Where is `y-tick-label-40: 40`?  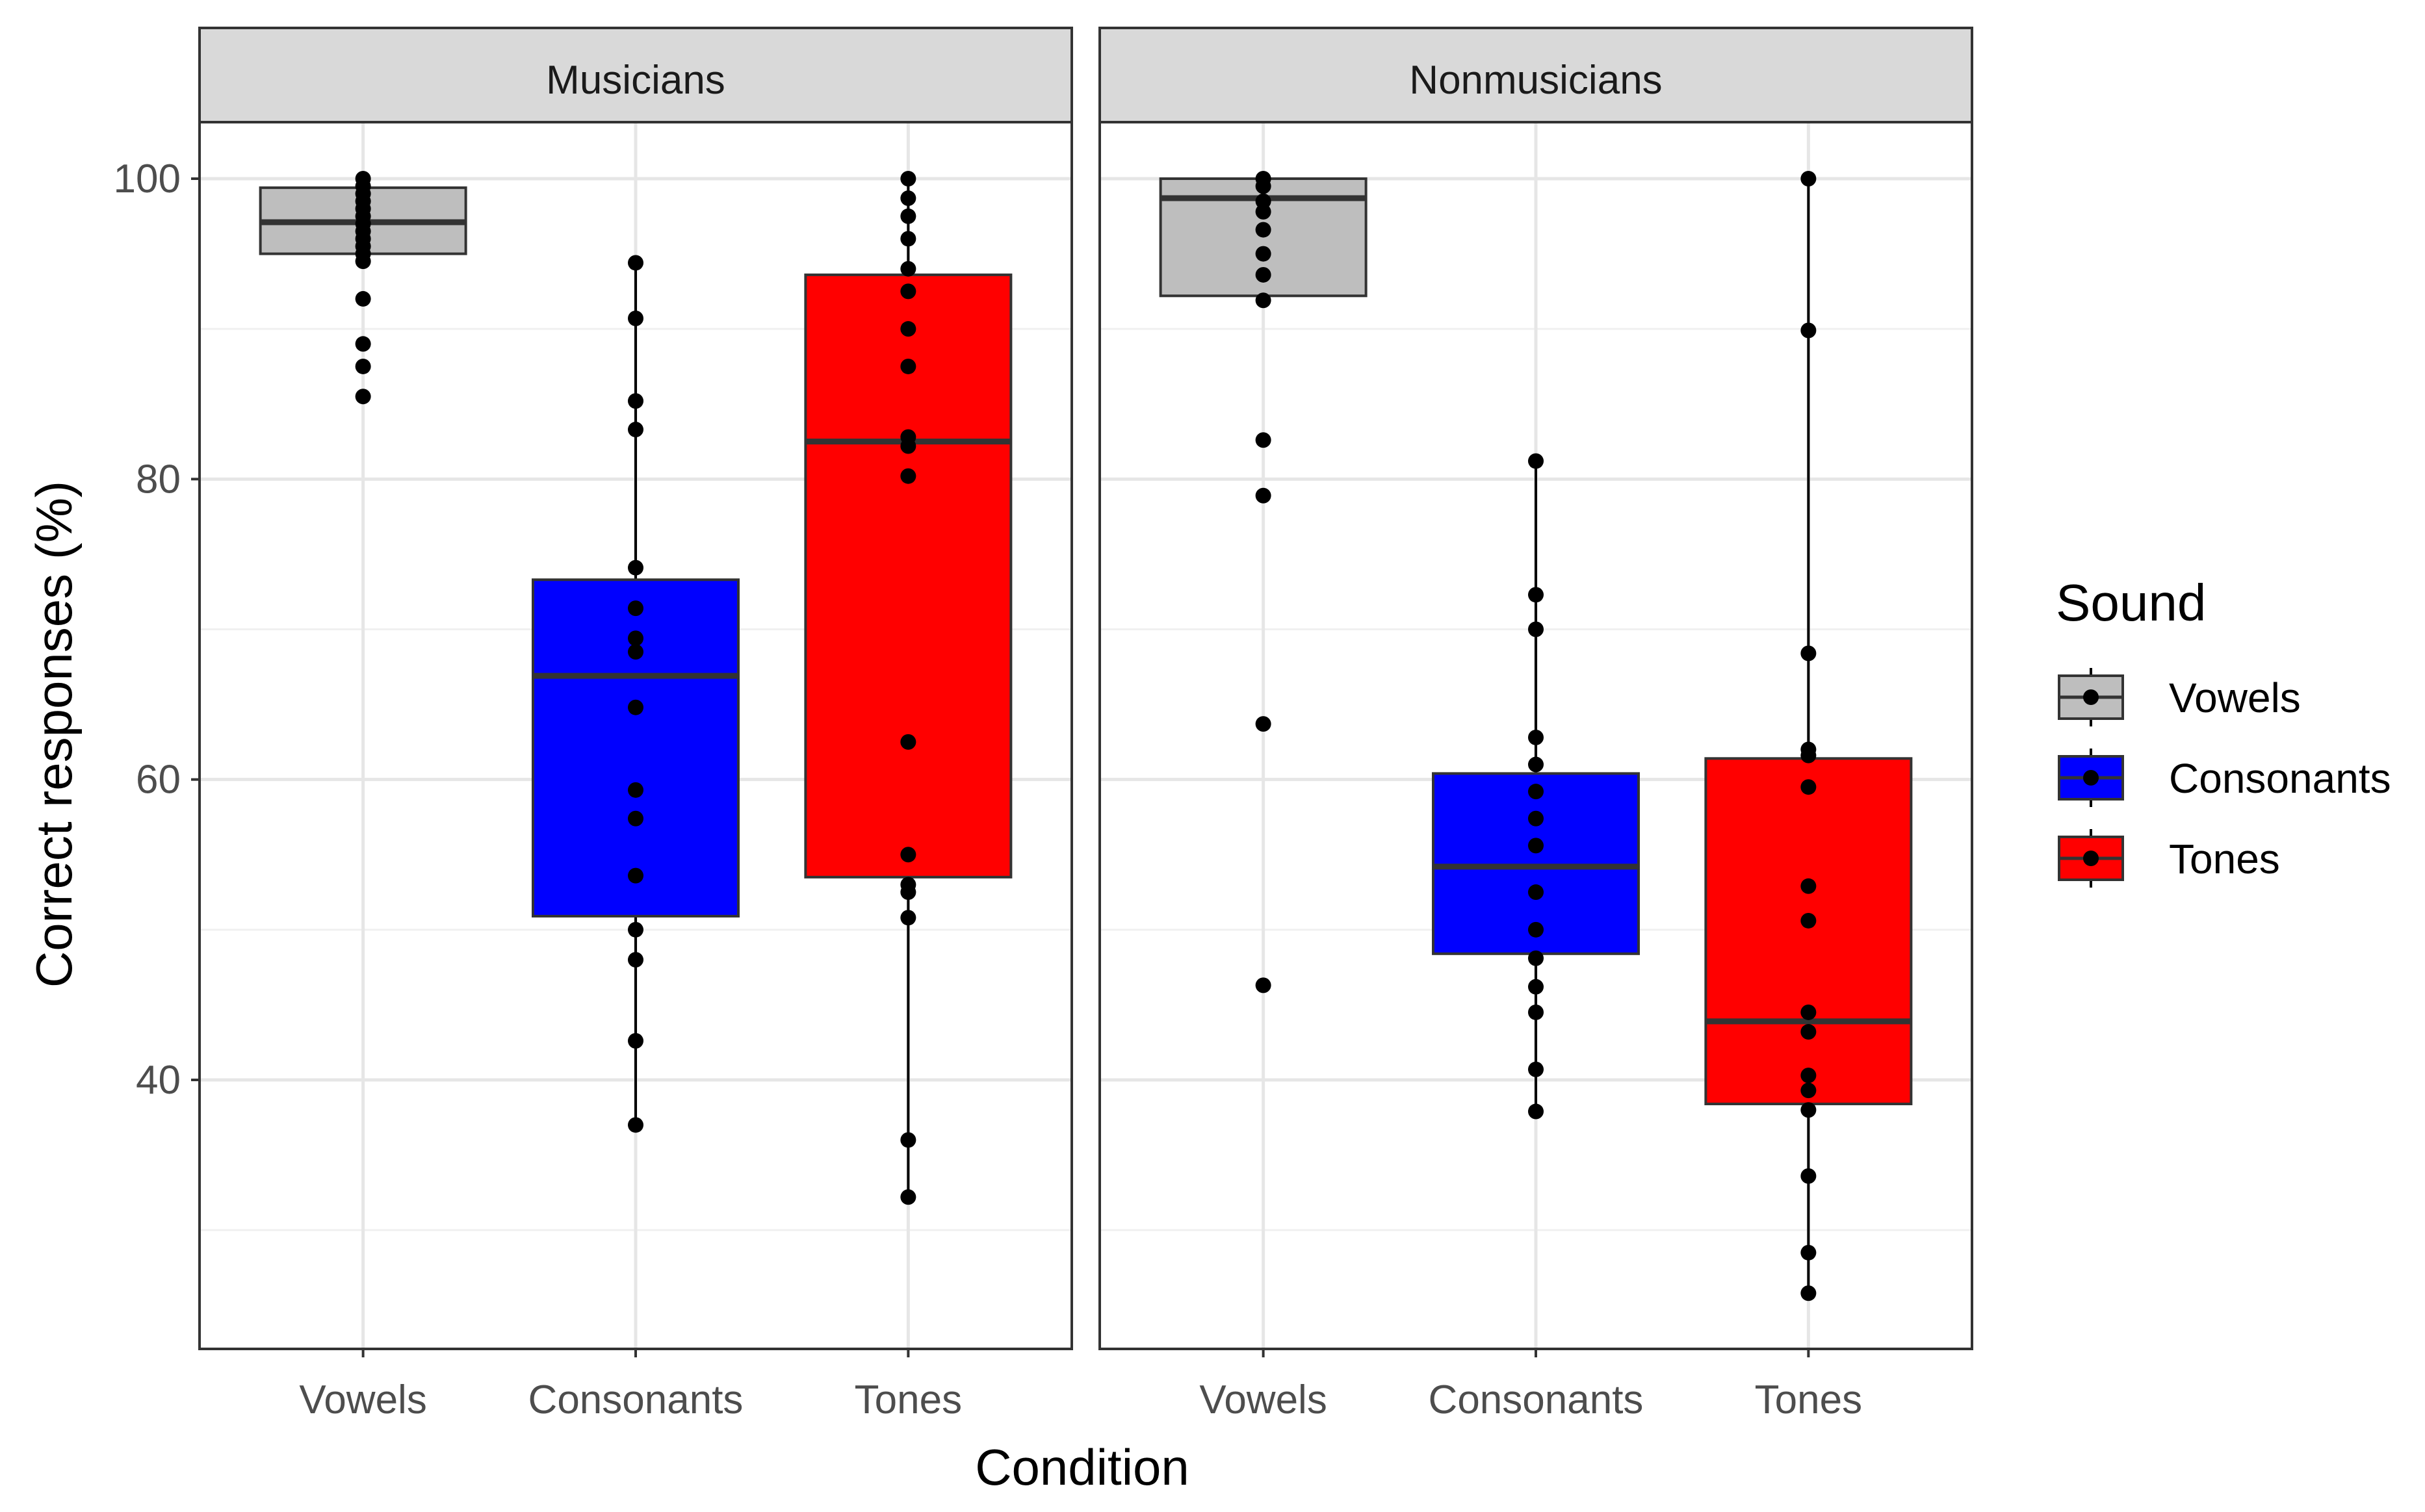
y-tick-label-40: 40 is located at coordinates (158, 1080).